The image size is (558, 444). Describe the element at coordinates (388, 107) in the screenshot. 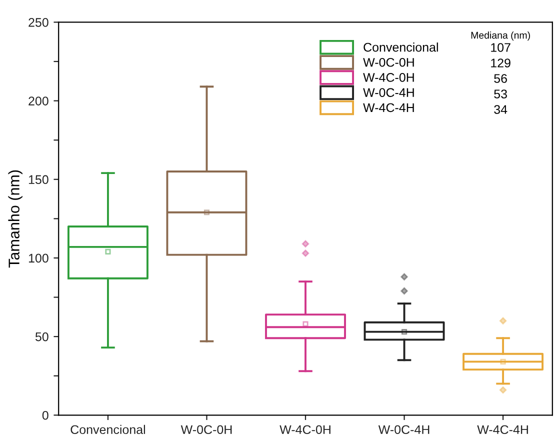

I see `legend-label: W-4C-4H` at that location.